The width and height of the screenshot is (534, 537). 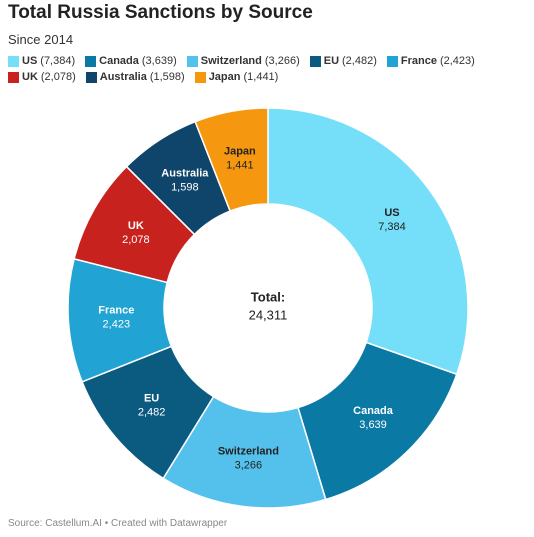 What do you see at coordinates (136, 226) in the screenshot?
I see `slice-label: UK` at bounding box center [136, 226].